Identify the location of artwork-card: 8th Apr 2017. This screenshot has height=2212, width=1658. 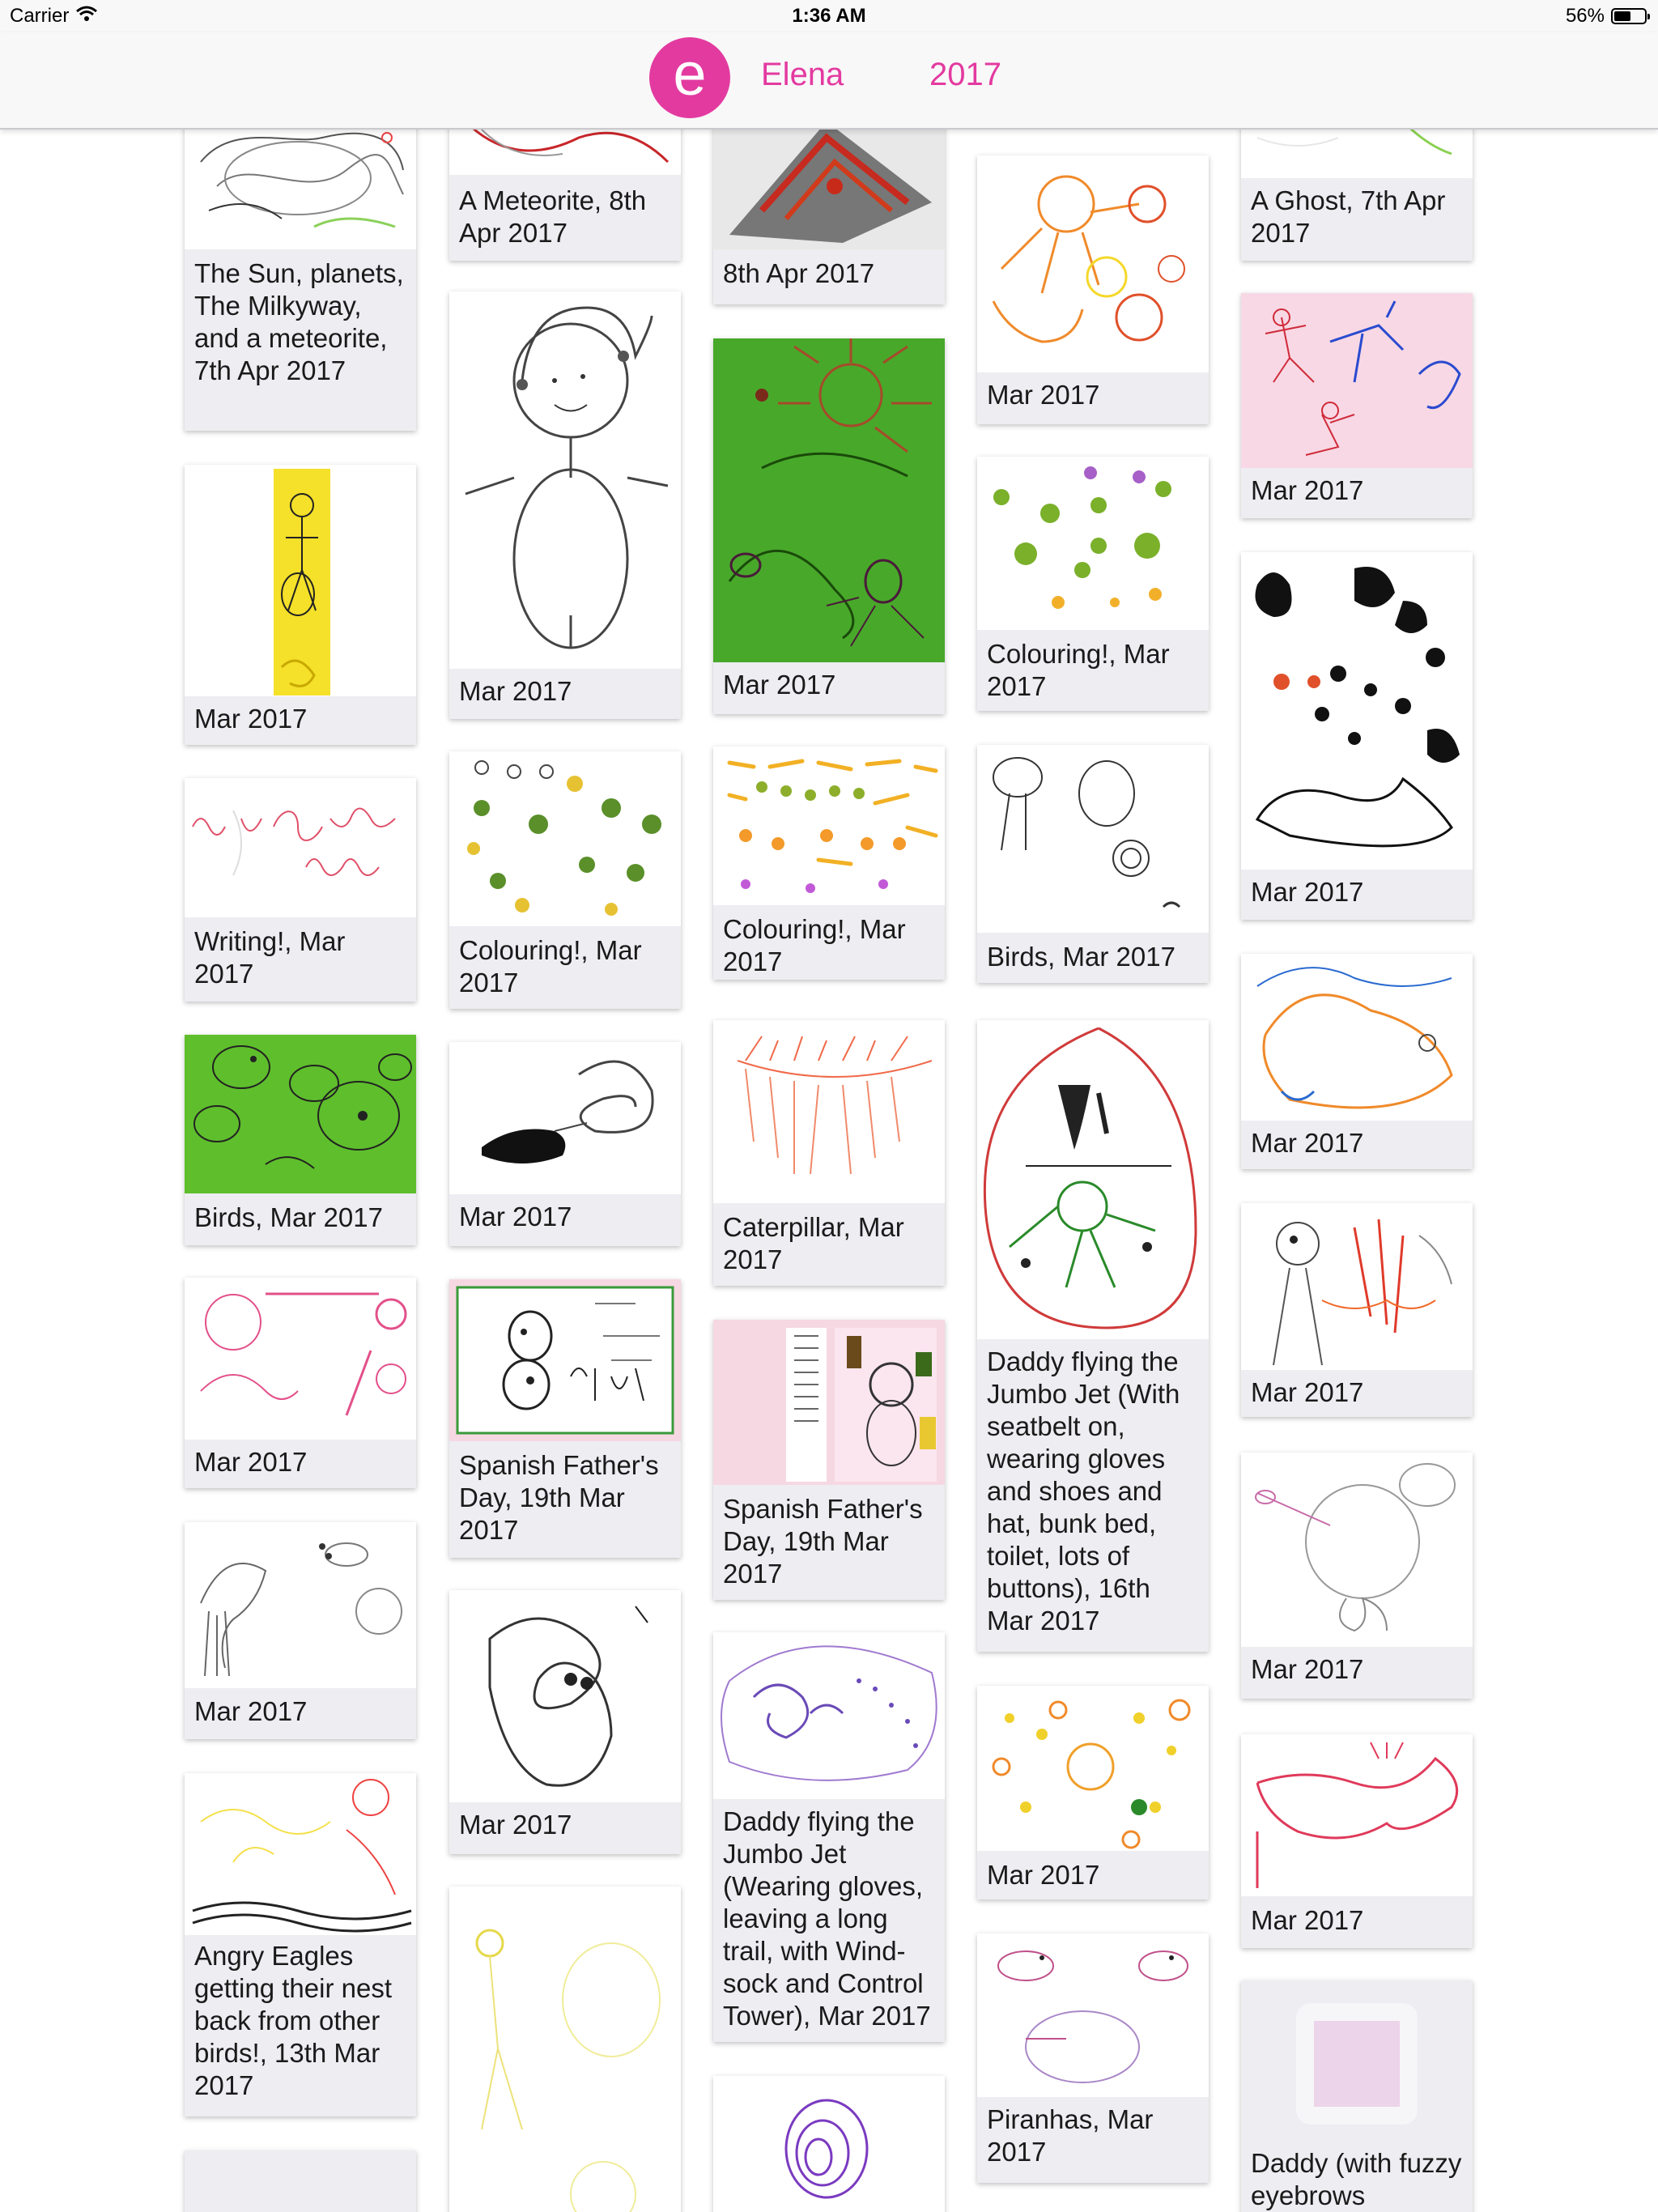
(829, 209).